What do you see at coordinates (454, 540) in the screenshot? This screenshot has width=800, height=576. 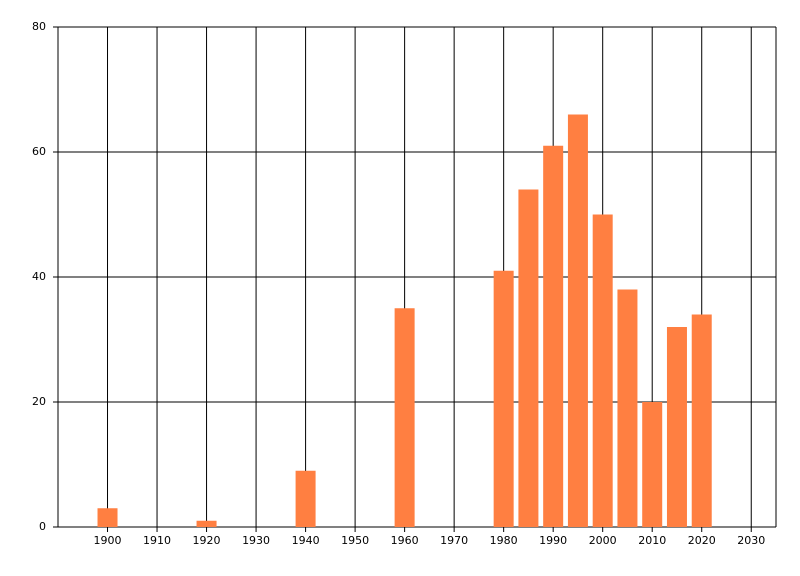 I see `x-tick-label: 1970` at bounding box center [454, 540].